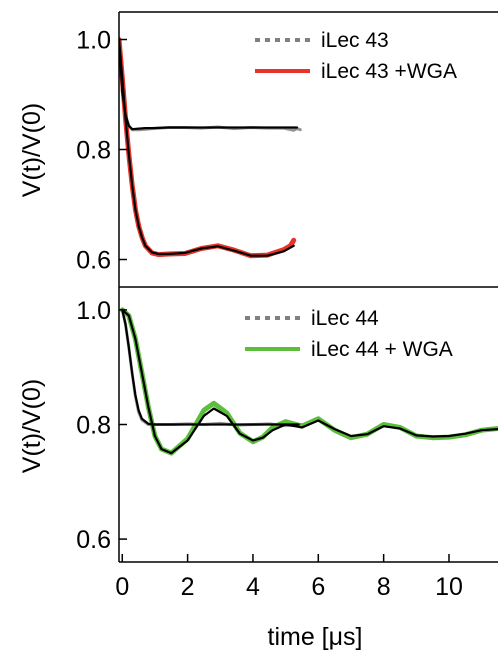 Image resolution: width=498 pixels, height=656 pixels. I want to click on x-tick-label: 4, so click(253, 587).